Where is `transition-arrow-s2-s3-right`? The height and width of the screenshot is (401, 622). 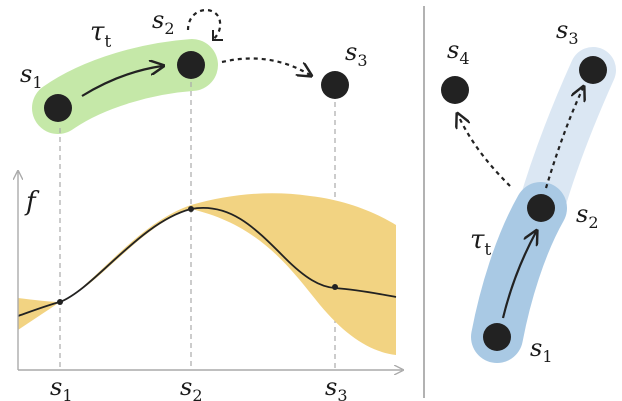 transition-arrow-s2-s3-right is located at coordinates (563, 138).